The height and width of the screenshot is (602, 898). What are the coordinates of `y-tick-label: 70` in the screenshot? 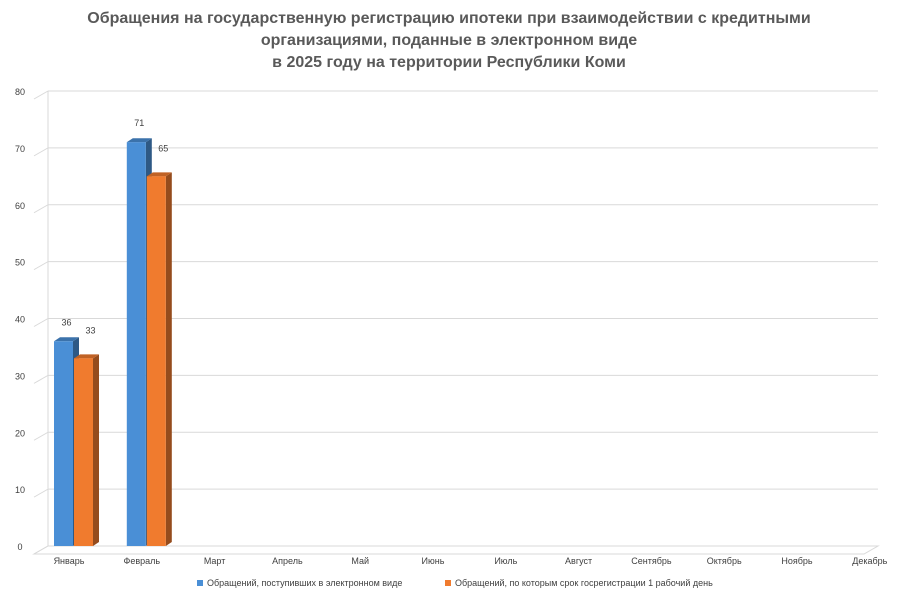 It's located at (20, 149).